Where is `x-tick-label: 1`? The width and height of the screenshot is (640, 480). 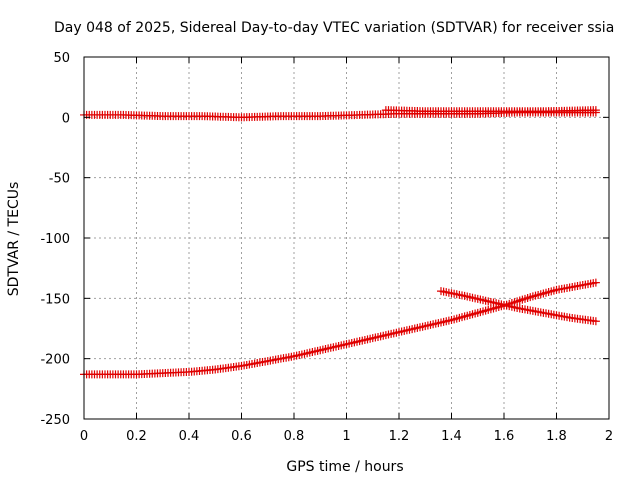
x-tick-label: 1 is located at coordinates (346, 436).